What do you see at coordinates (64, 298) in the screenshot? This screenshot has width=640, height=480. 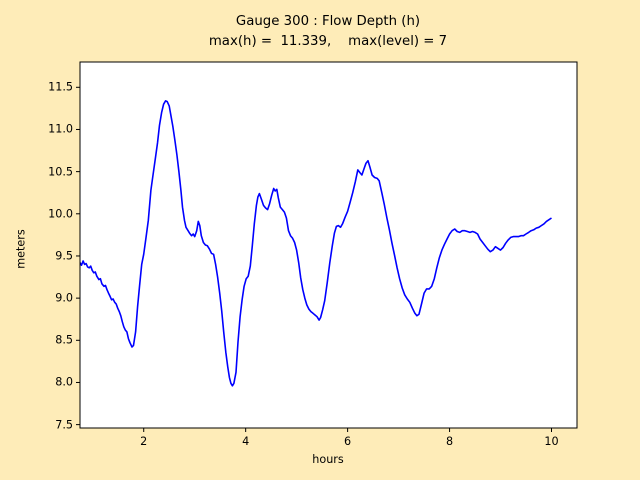 I see `y-tick-label: 9.0` at bounding box center [64, 298].